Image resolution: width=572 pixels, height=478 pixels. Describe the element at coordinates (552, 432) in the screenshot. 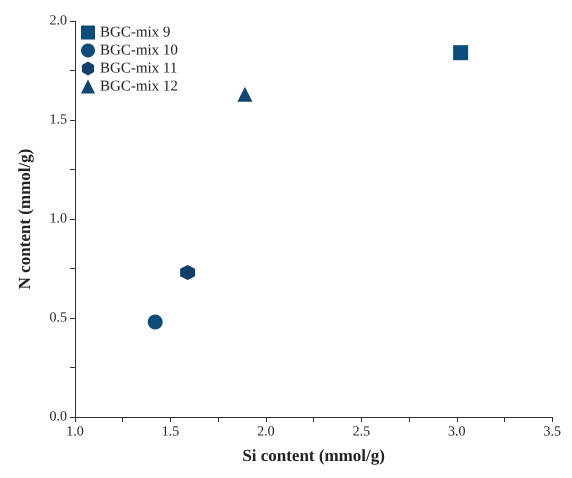

I see `x-tick-label: 3.5` at that location.